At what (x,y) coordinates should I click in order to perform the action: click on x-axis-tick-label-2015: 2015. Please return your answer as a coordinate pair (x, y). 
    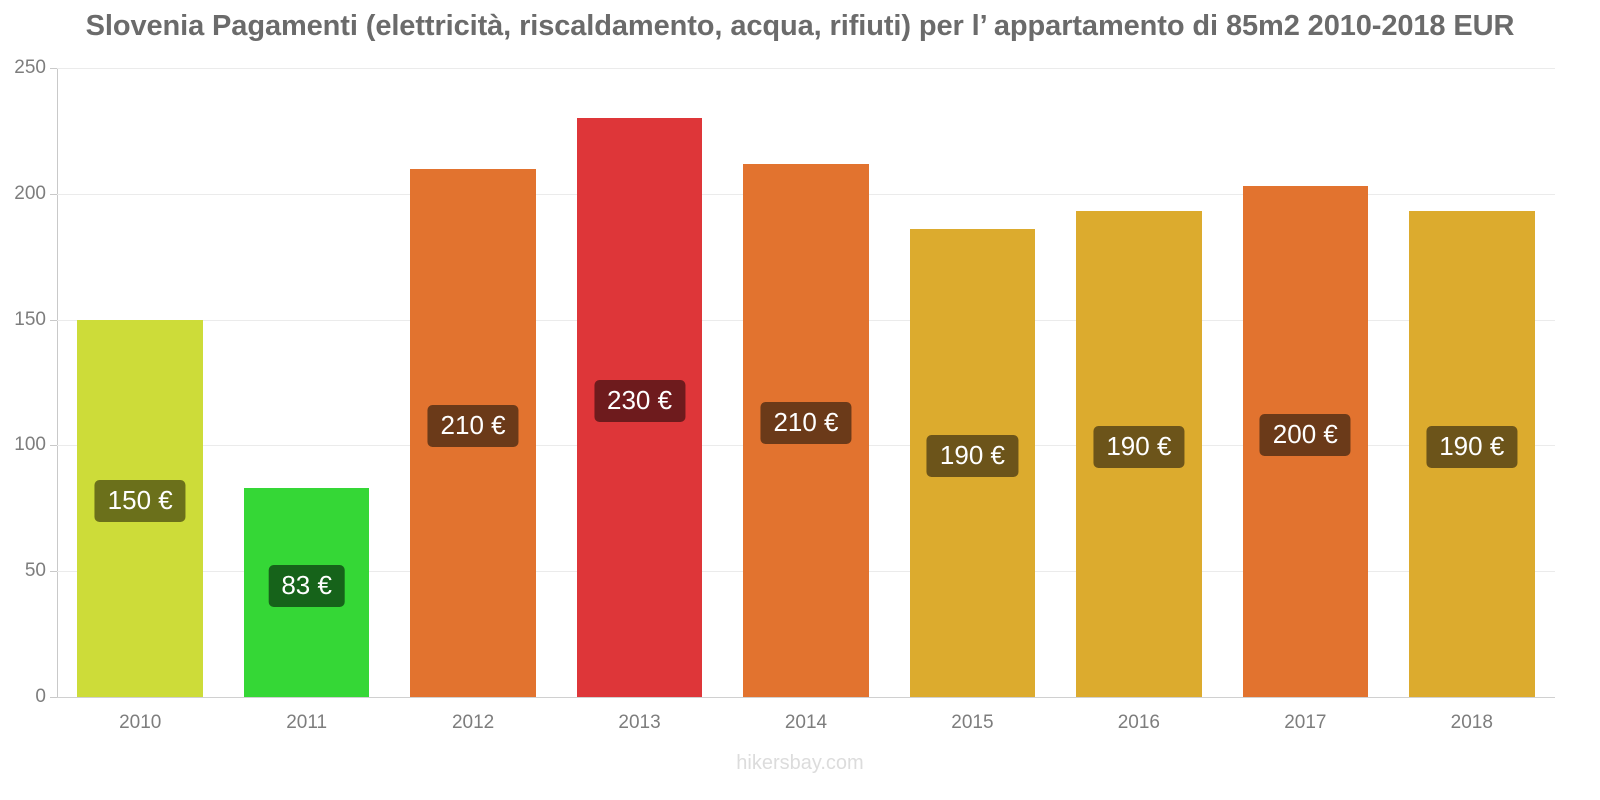
    Looking at the image, I should click on (972, 722).